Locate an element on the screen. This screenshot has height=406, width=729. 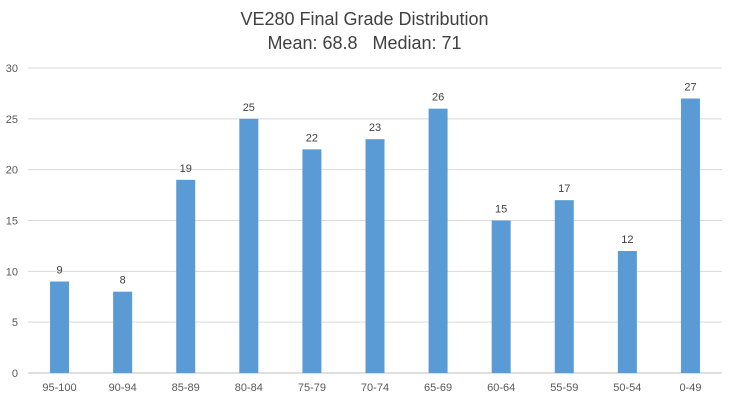
y-tick-label: 15 is located at coordinates (12, 222).